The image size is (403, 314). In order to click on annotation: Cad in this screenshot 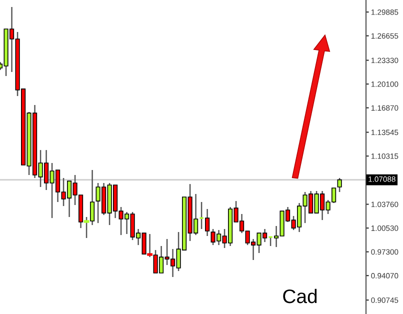, I will do `click(300, 296)`.